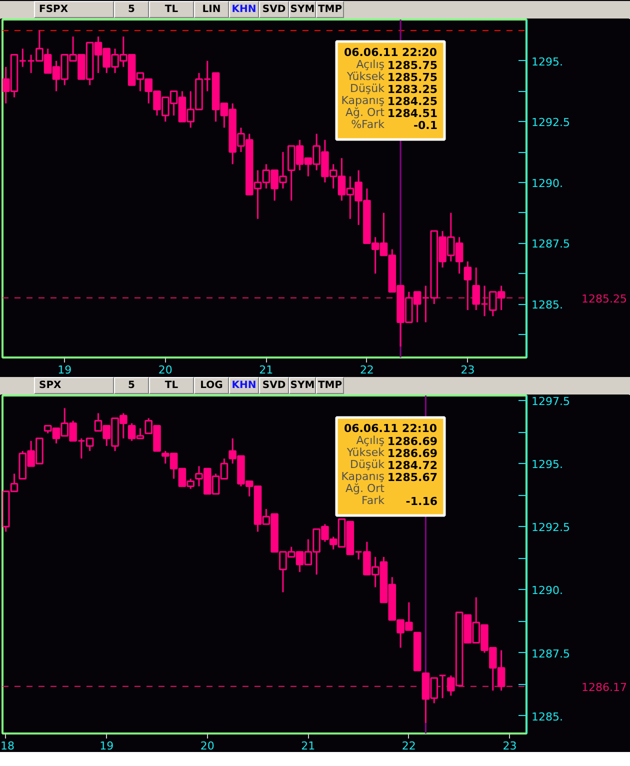  What do you see at coordinates (211, 385) in the screenshot?
I see `text: LOG` at bounding box center [211, 385].